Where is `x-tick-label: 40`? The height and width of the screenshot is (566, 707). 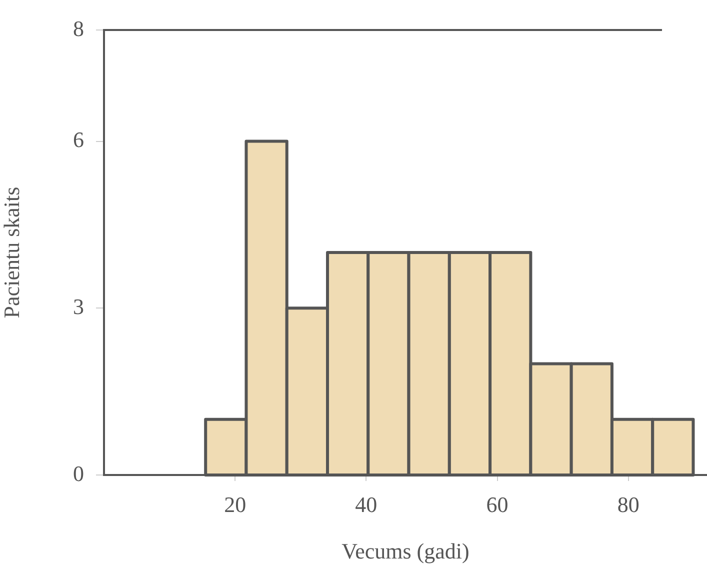
x-tick-label: 40 is located at coordinates (366, 504).